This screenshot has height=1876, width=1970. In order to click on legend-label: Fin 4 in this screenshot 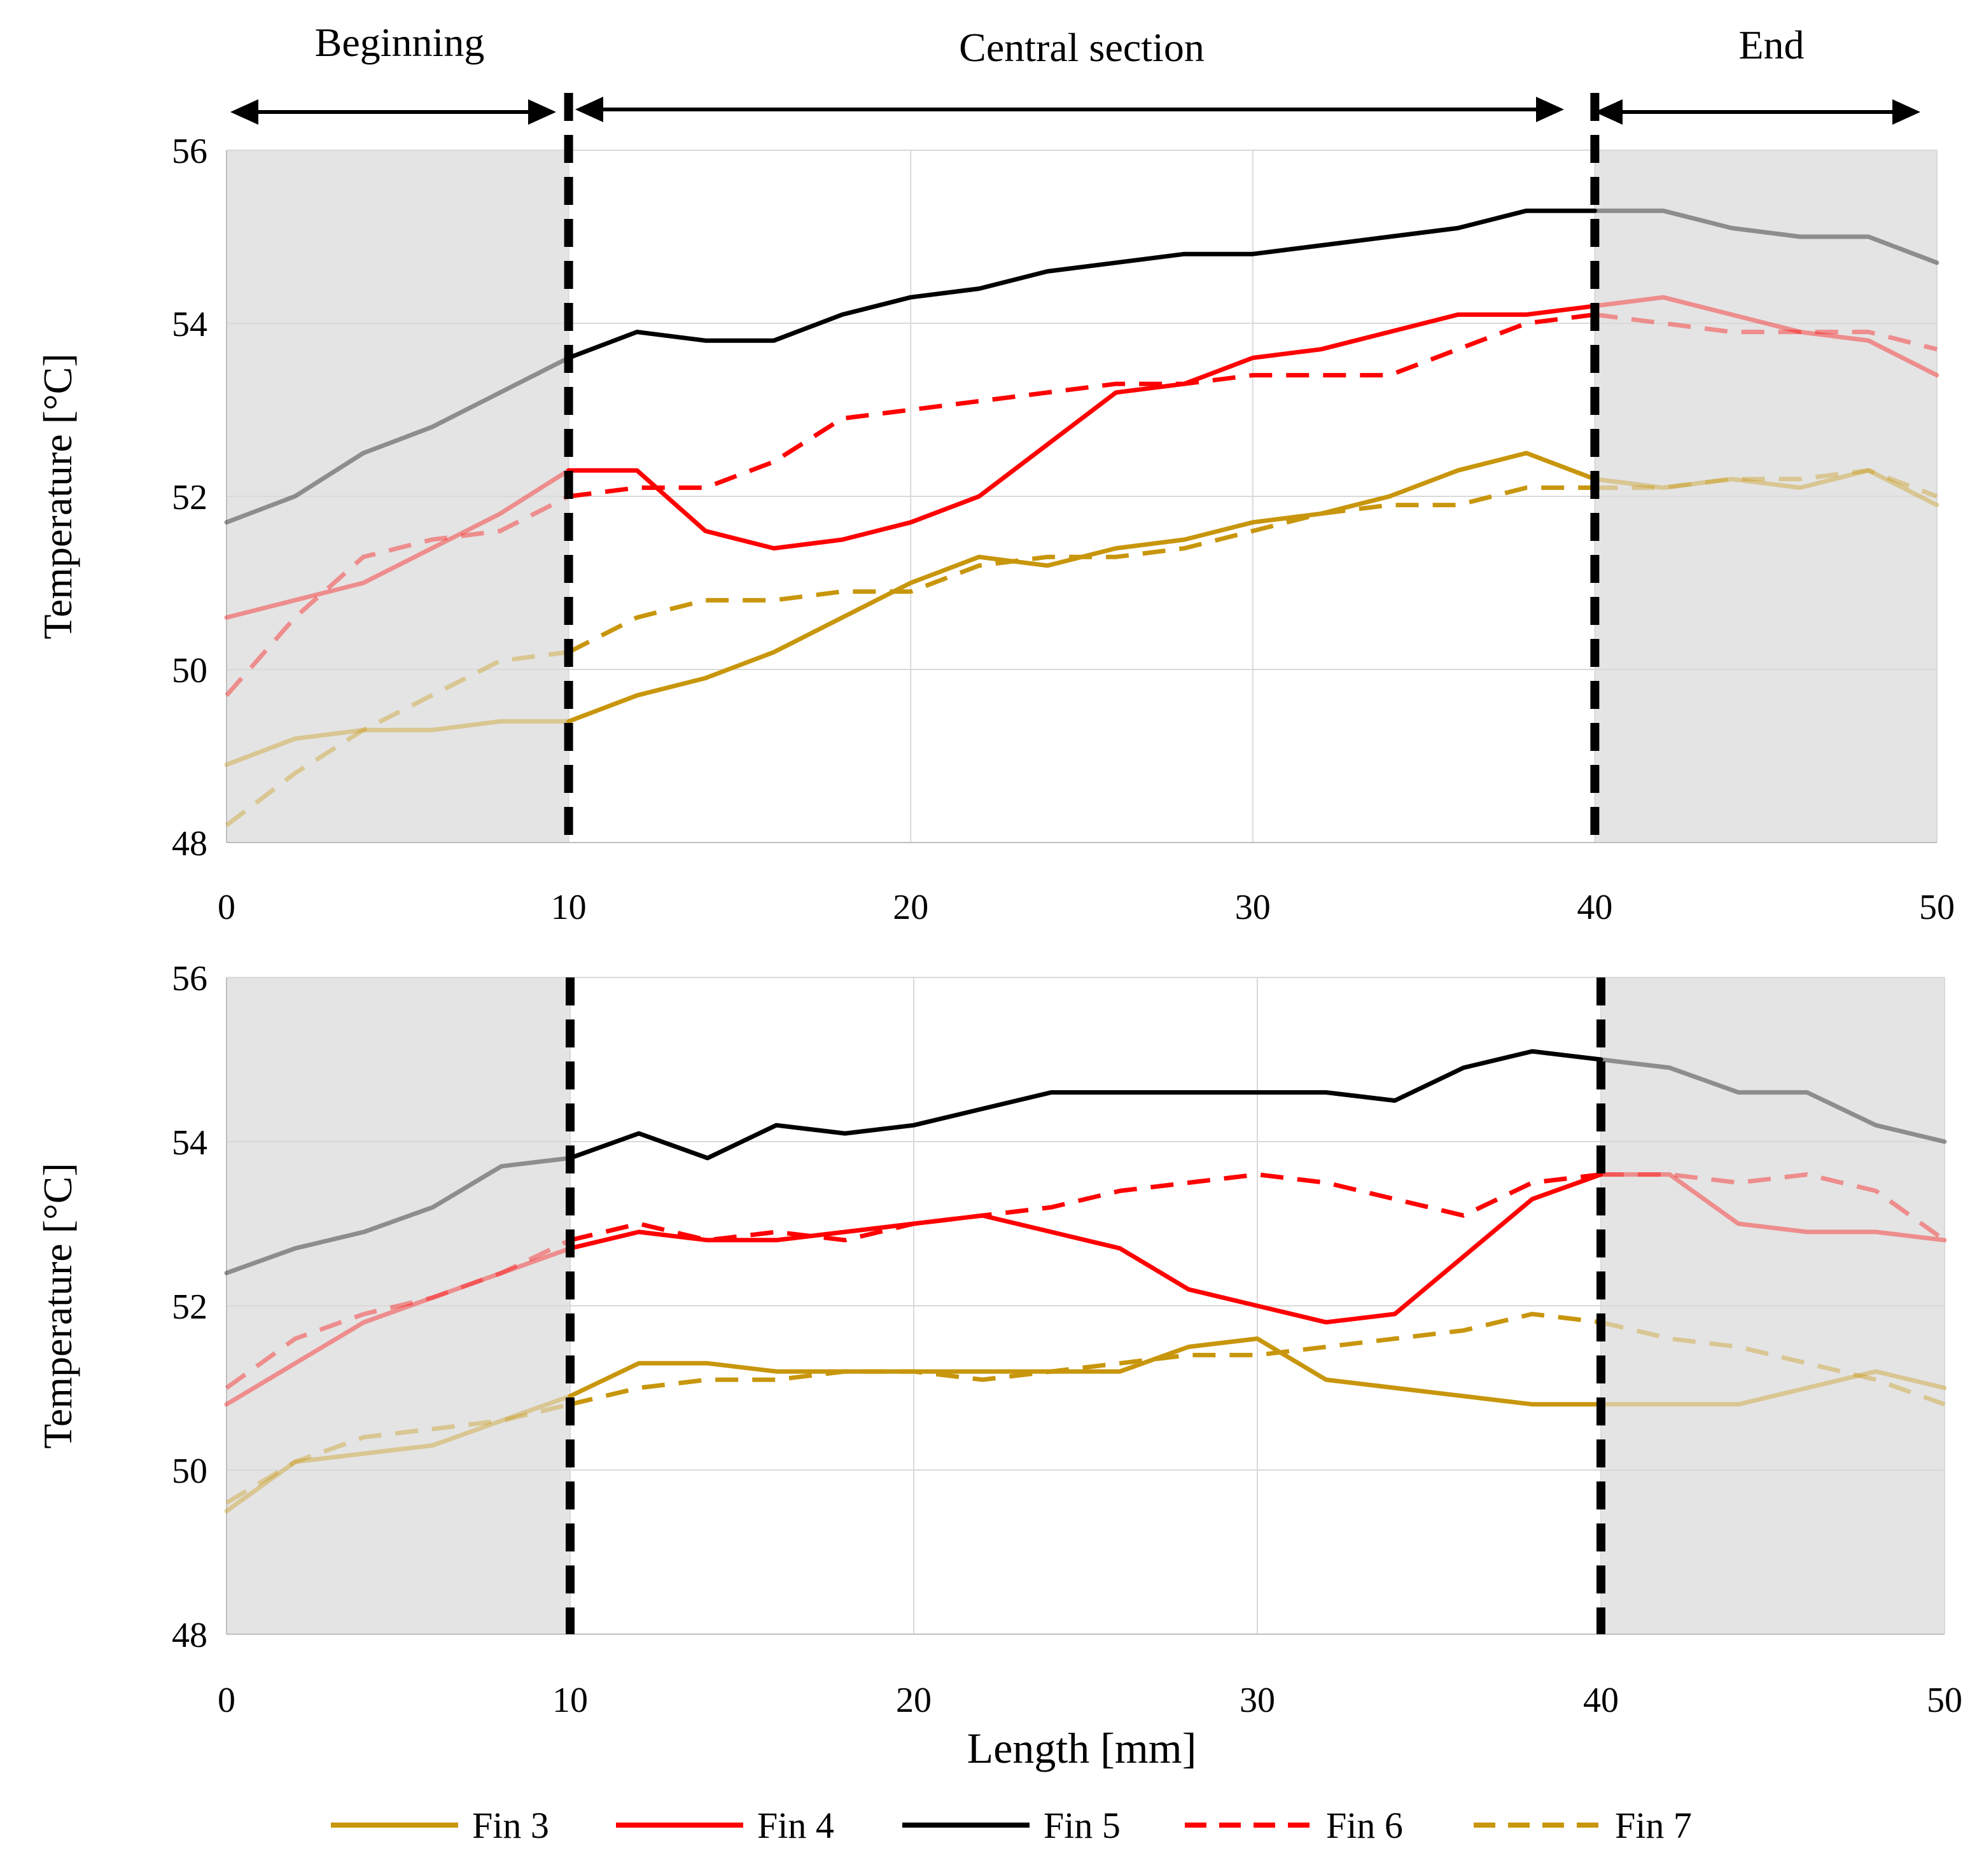, I will do `click(795, 1825)`.